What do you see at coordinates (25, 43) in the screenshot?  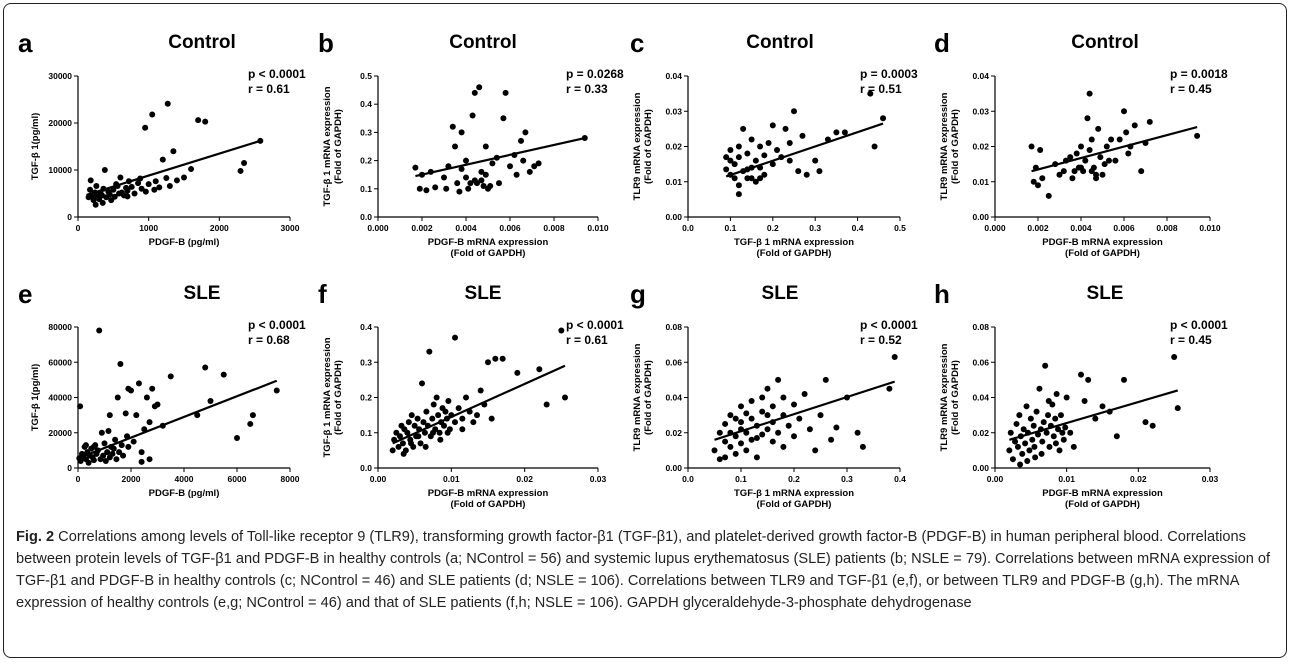 I see `panel-letter: a` at bounding box center [25, 43].